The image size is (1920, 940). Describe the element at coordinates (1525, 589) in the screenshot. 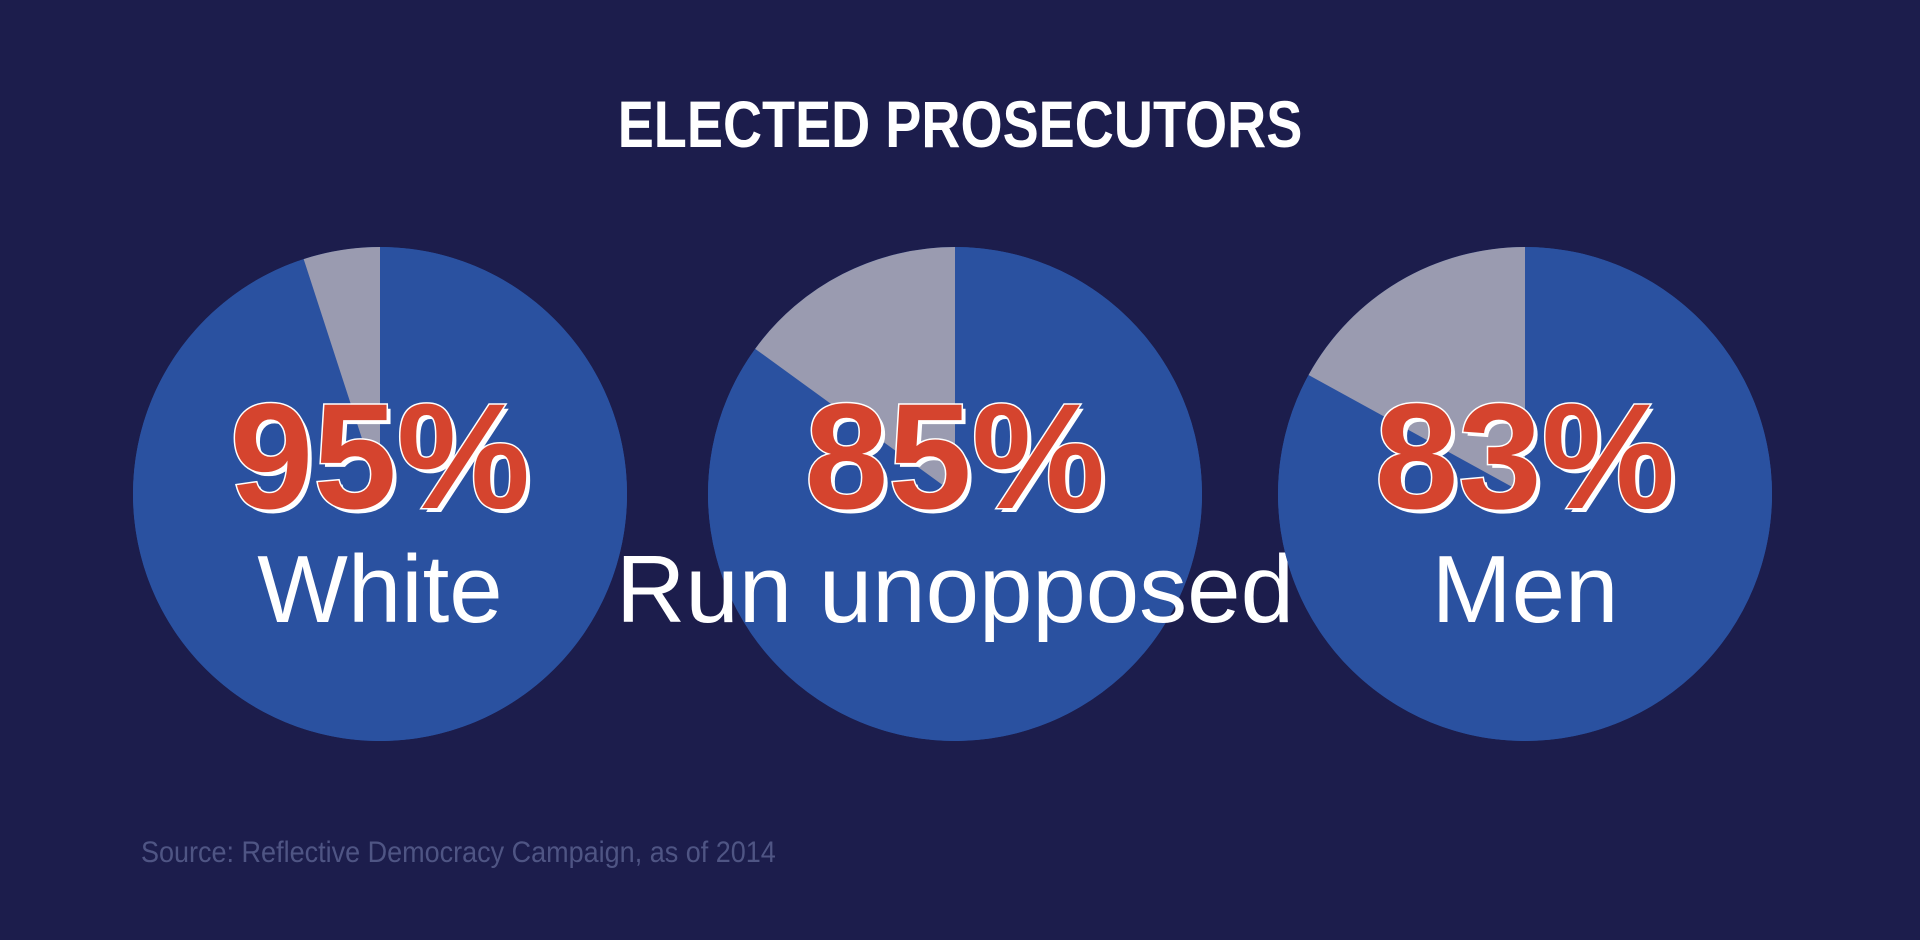

I see `pie-label: Men` at that location.